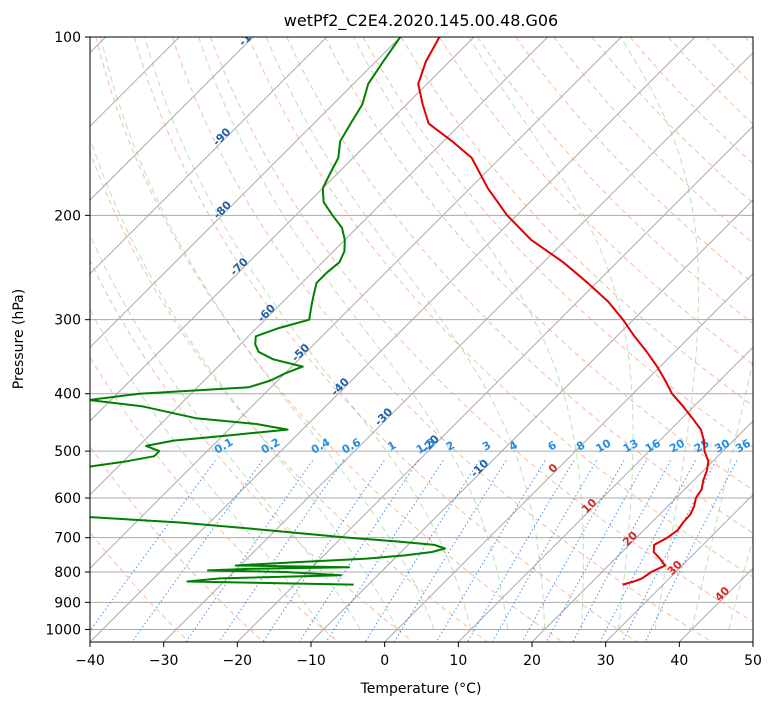 The height and width of the screenshot is (708, 775). Describe the element at coordinates (677, 445) in the screenshot. I see `mixing-ratio-label: 20` at that location.